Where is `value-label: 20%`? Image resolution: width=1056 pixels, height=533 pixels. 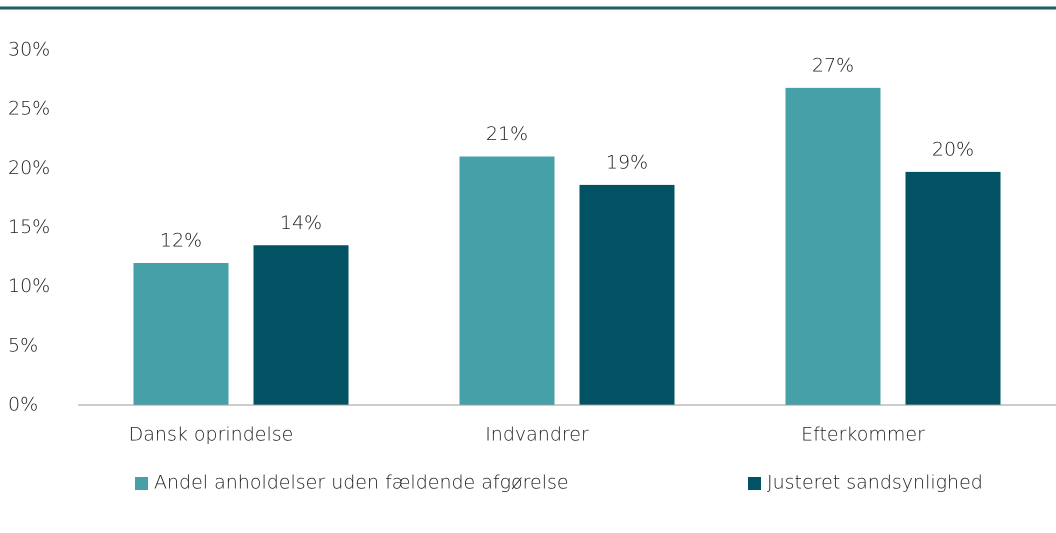 value-label: 20% is located at coordinates (953, 149).